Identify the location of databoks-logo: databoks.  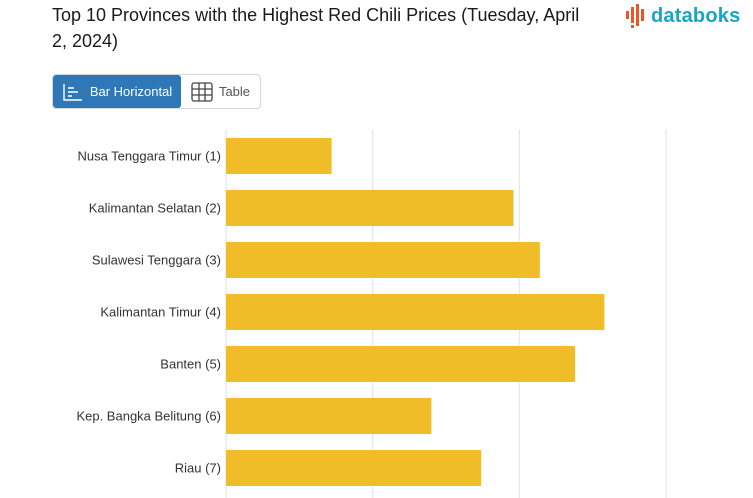
(683, 16).